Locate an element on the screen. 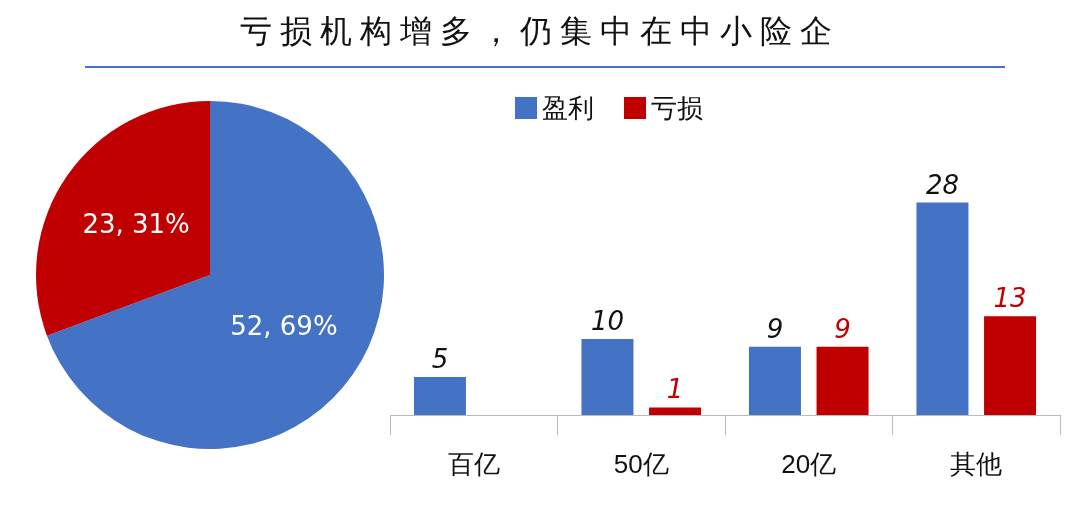 This screenshot has width=1080, height=518. x-tick-label: 其他 is located at coordinates (976, 464).